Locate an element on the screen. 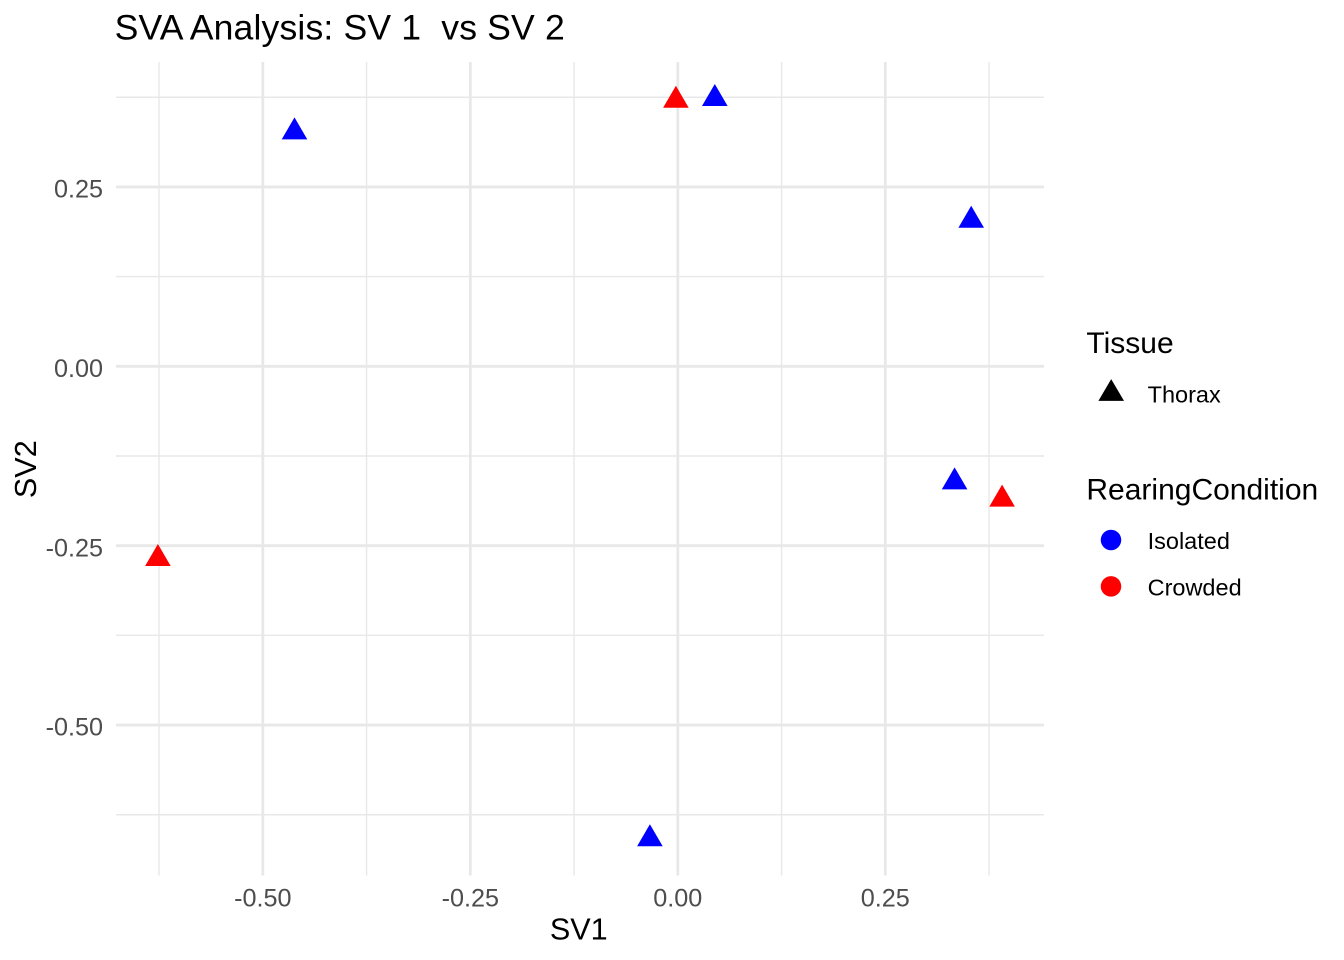 The image size is (1344, 960). svg-text: SVA Analysis: SV 1 vs SV 2 is located at coordinates (340, 27).